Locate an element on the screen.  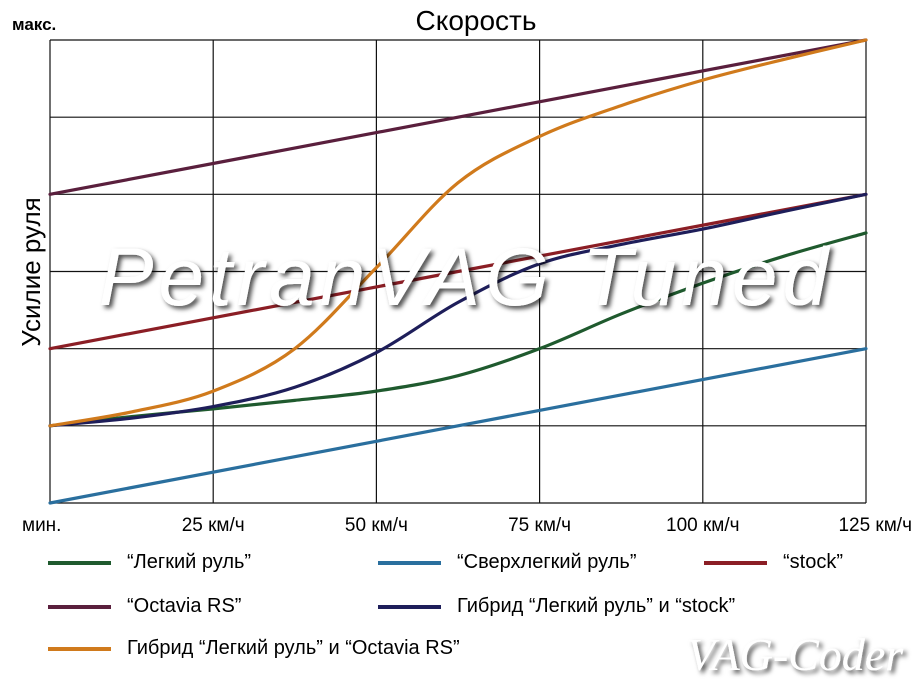
x-tick-label: 50 км/ч is located at coordinates (376, 525).